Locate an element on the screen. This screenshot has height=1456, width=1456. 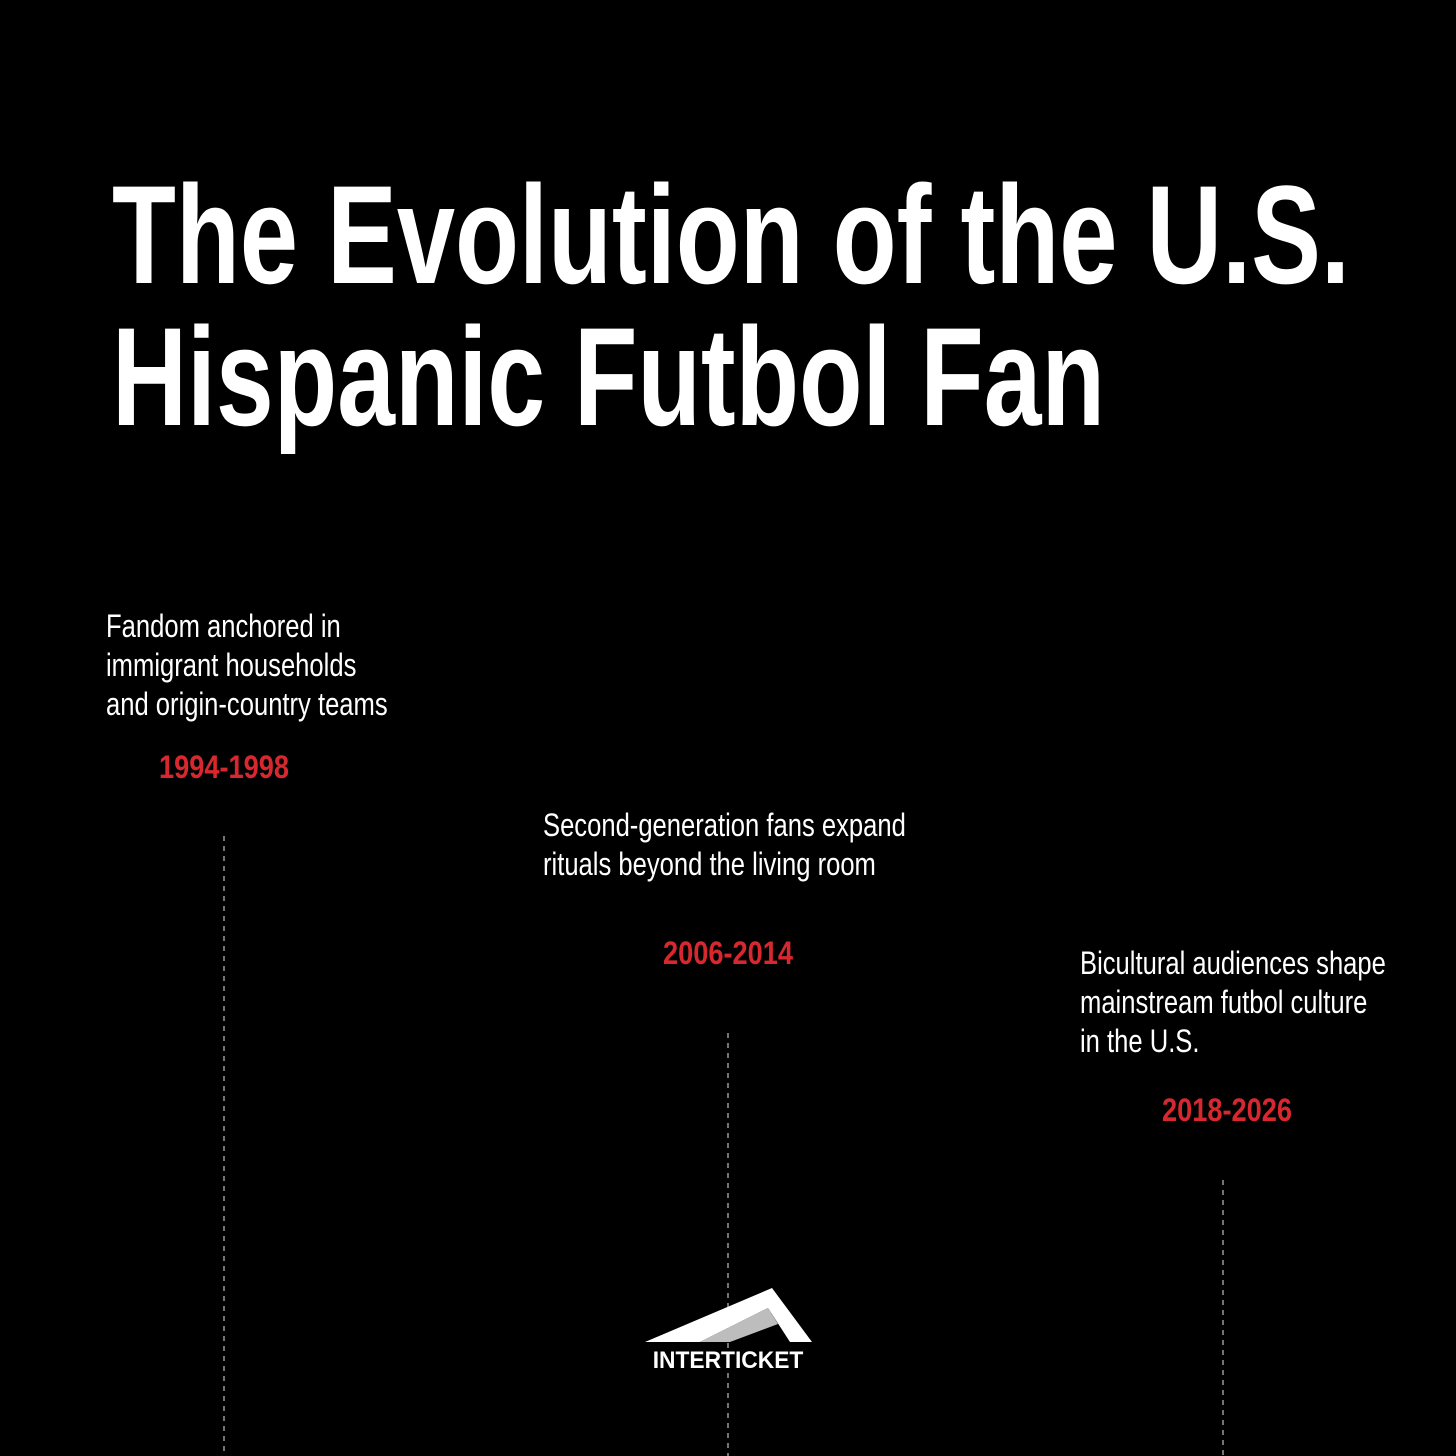
title-line: The Evolution of the U.S. is located at coordinates (731, 234).